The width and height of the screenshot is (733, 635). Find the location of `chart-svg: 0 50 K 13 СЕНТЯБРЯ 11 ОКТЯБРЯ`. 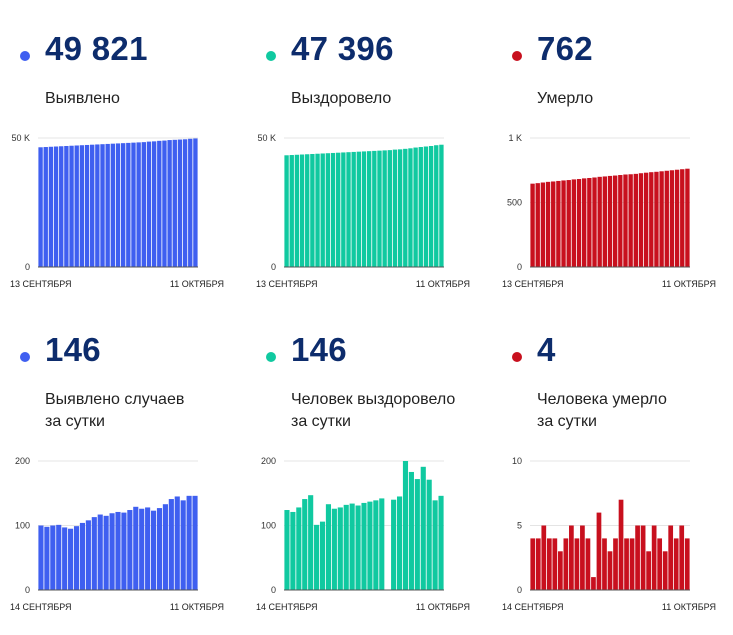

chart-svg: 0 50 K 13 СЕНТЯБРЯ 11 ОКТЯБРЯ is located at coordinates (117, 211).